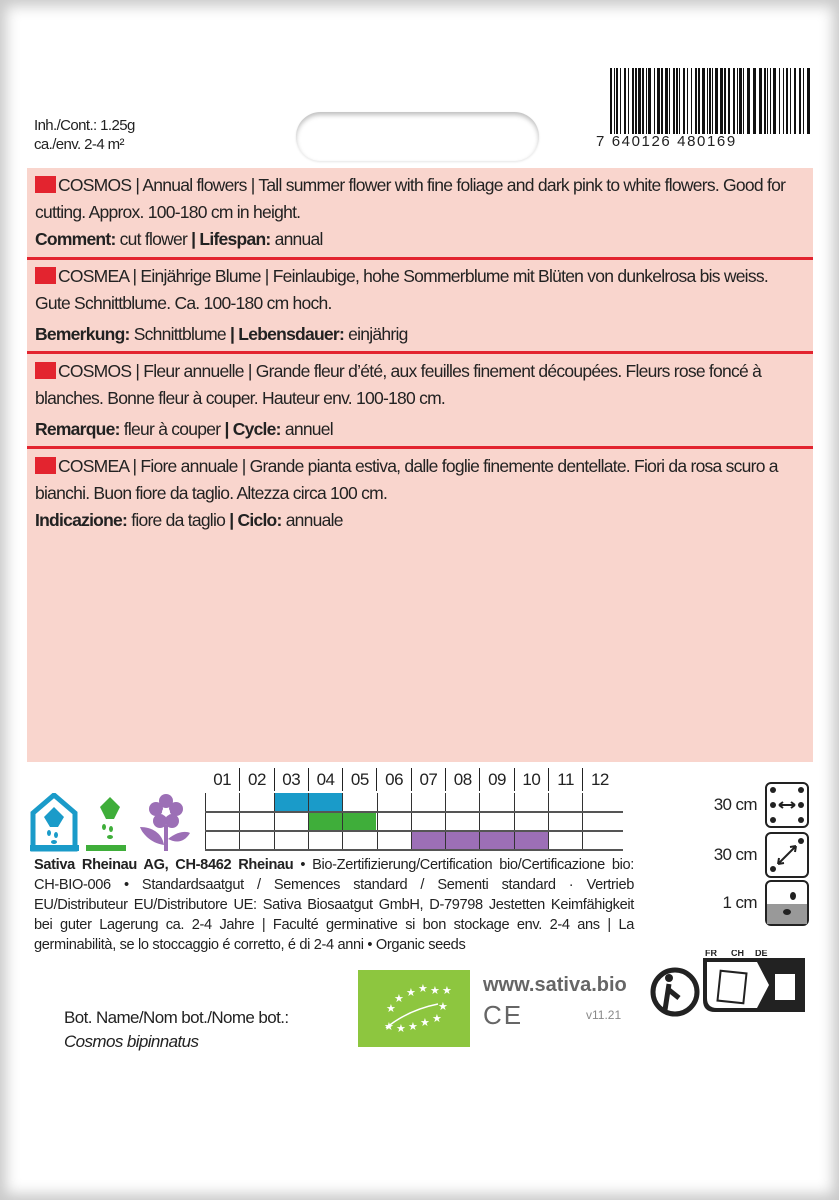  What do you see at coordinates (761, 954) in the screenshot?
I see `country-de: DE` at bounding box center [761, 954].